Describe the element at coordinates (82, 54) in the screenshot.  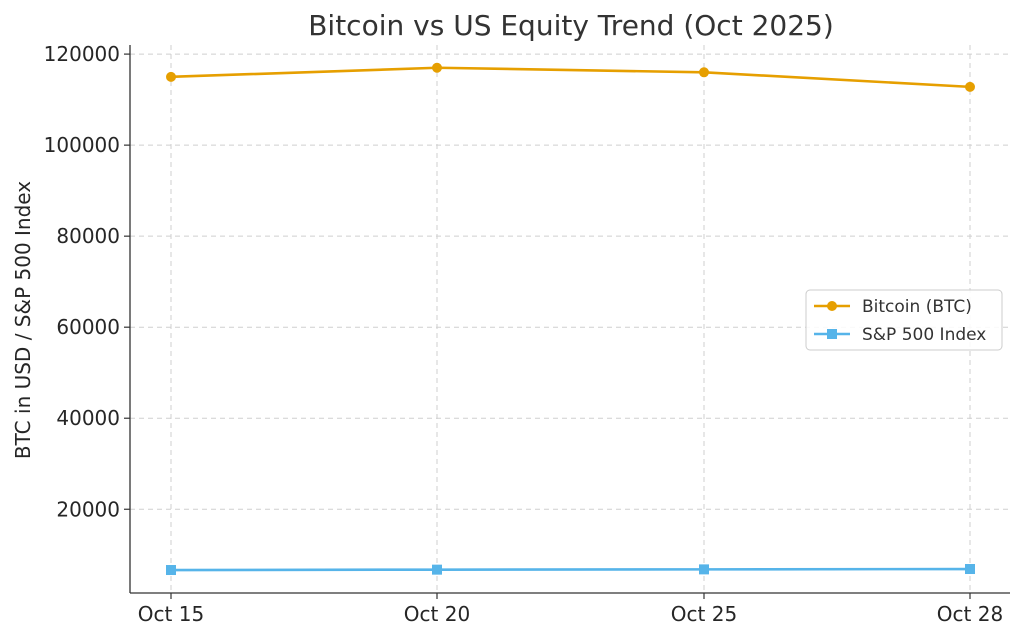
I see `y-tick-label: 120000` at that location.